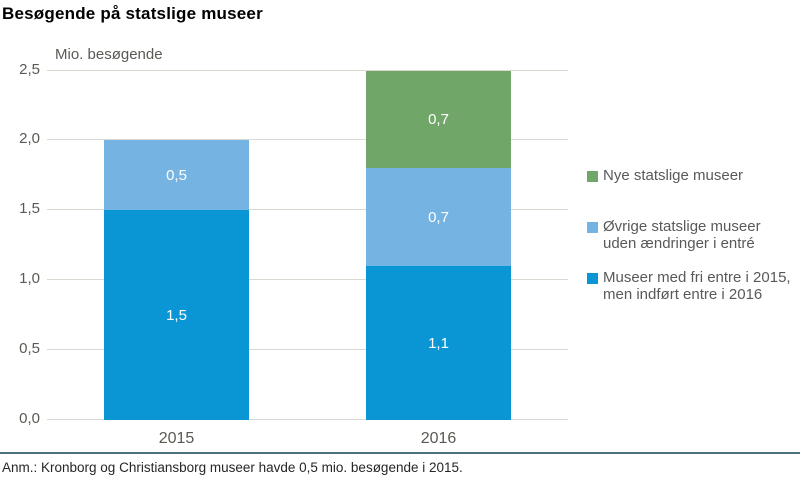 This screenshot has height=479, width=800. What do you see at coordinates (109, 54) in the screenshot?
I see `y-axis-title: Mio. besøgende` at bounding box center [109, 54].